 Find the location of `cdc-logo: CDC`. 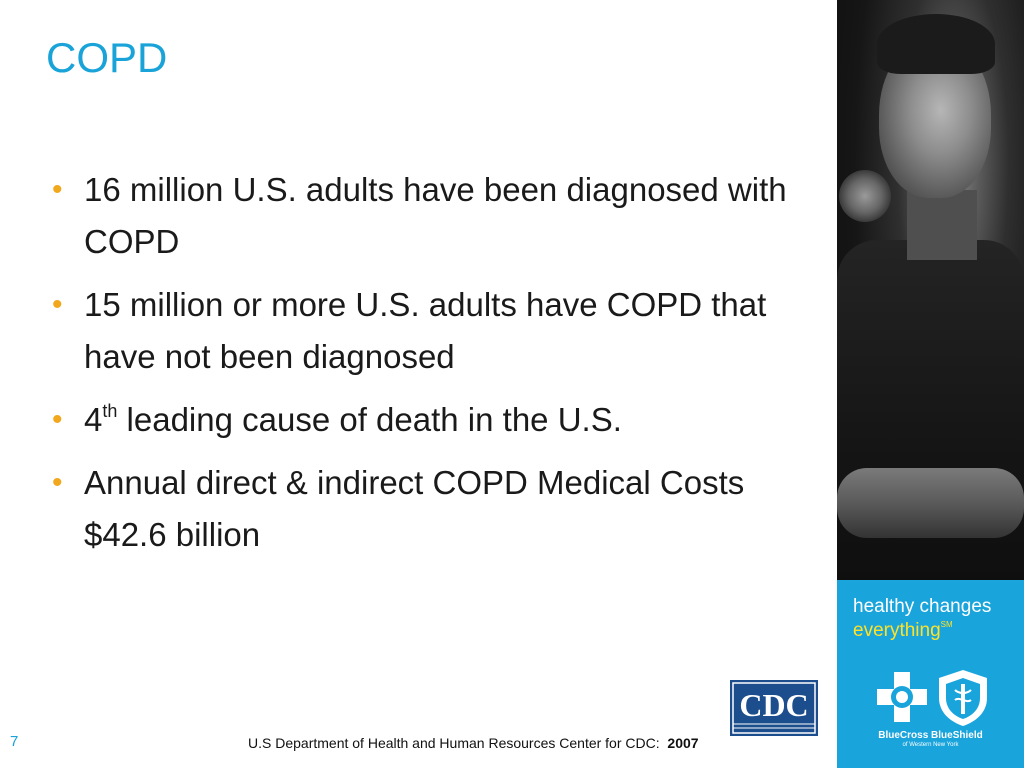

cdc-logo: CDC is located at coordinates (774, 708).